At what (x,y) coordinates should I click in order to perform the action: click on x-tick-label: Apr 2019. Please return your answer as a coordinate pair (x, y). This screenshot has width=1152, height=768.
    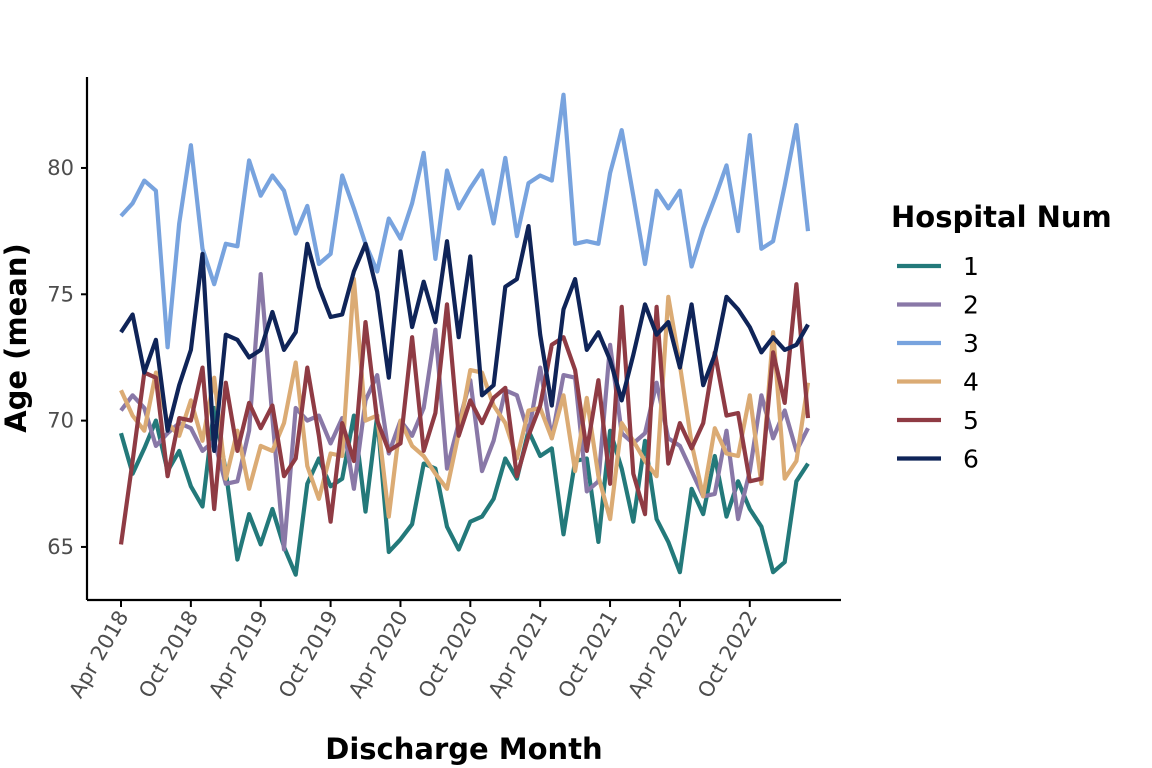
    Looking at the image, I should click on (238, 655).